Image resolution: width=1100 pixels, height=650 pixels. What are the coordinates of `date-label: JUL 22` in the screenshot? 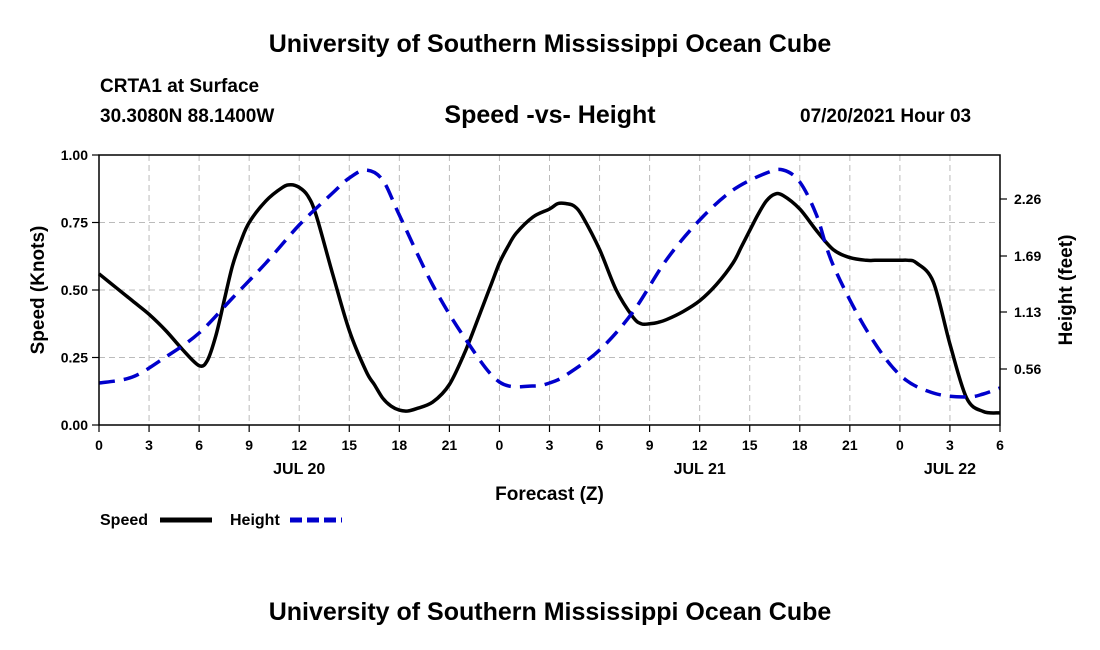 It's located at (950, 469).